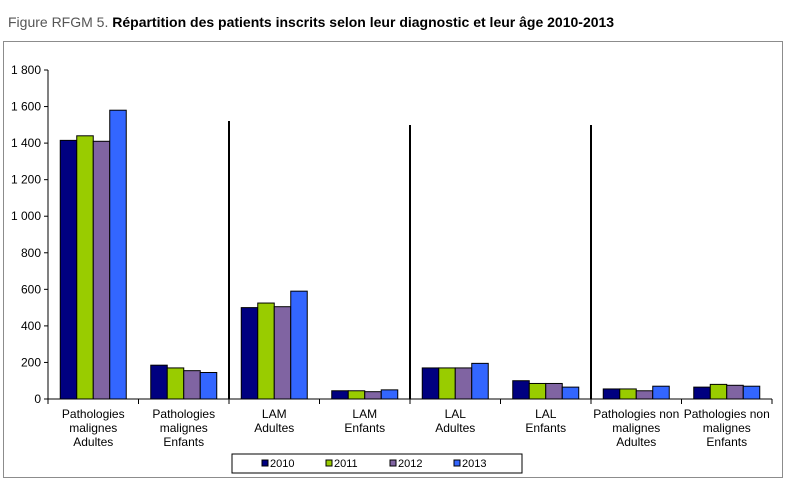 This screenshot has width=790, height=480. Describe the element at coordinates (26, 70) in the screenshot. I see `y-tick-label: 1 800` at that location.